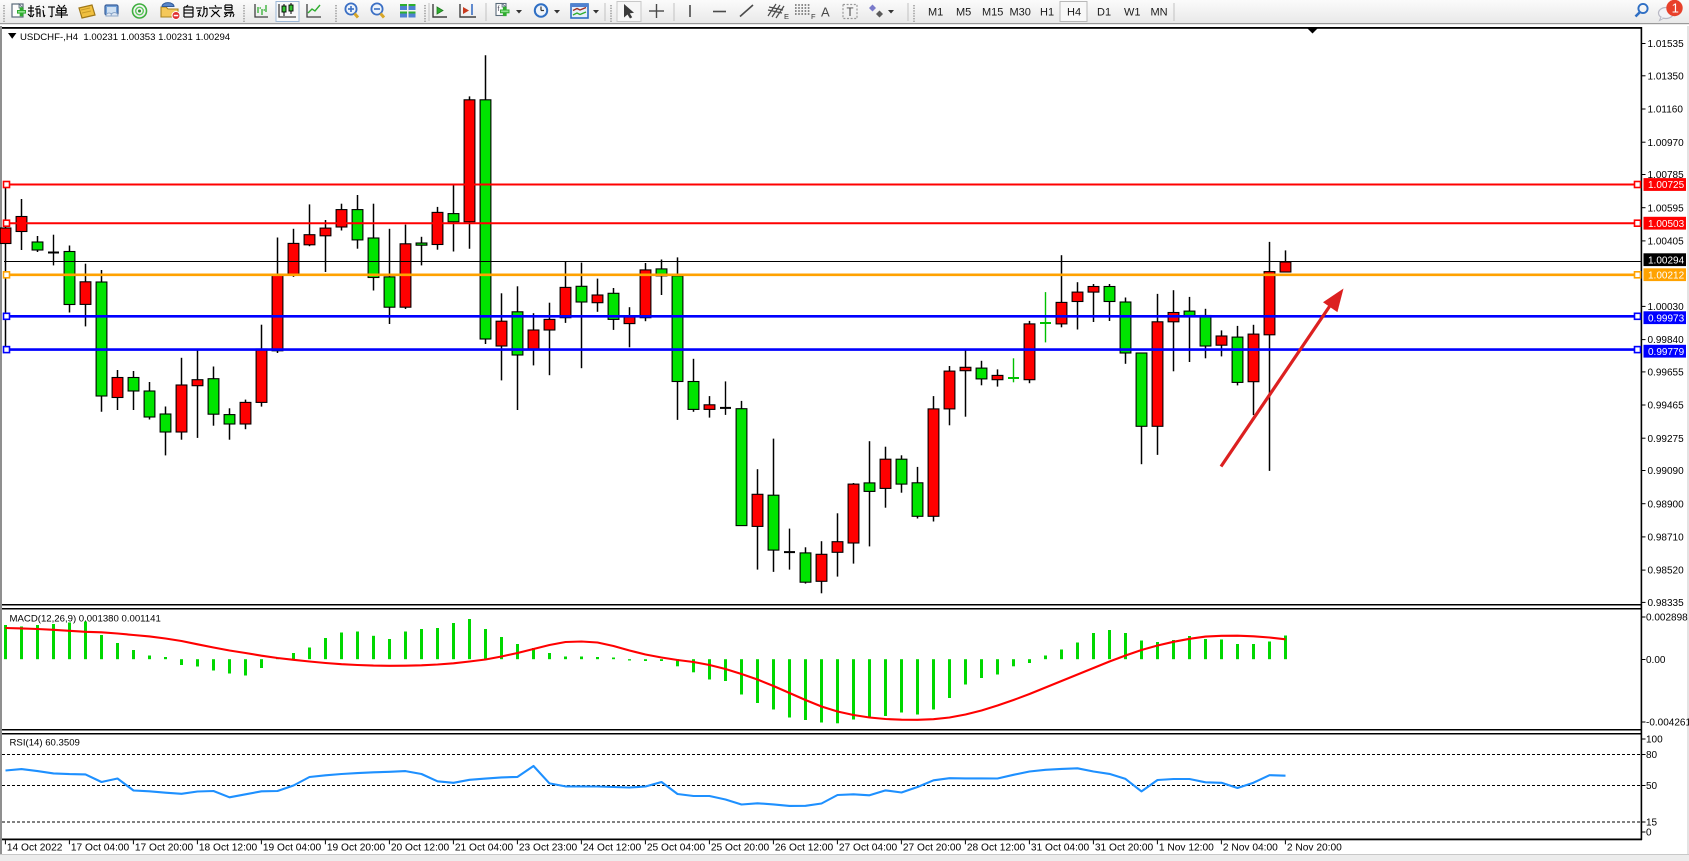  What do you see at coordinates (45, 743) in the screenshot?
I see `svg-text: RSI(14) 60.3509` at bounding box center [45, 743].